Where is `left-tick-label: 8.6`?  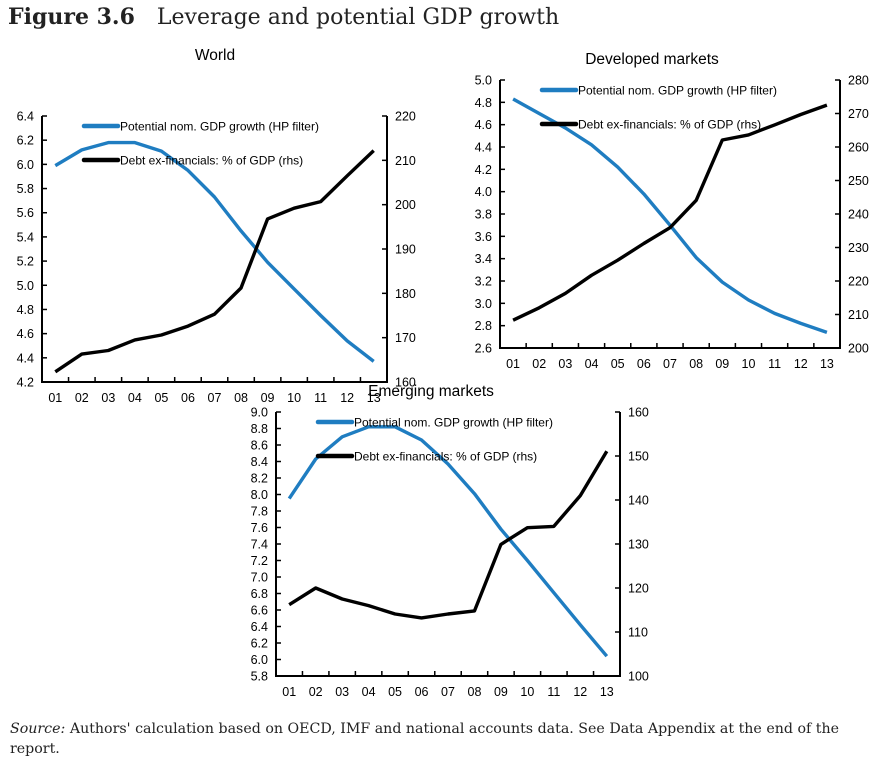
left-tick-label: 8.6 is located at coordinates (259, 446).